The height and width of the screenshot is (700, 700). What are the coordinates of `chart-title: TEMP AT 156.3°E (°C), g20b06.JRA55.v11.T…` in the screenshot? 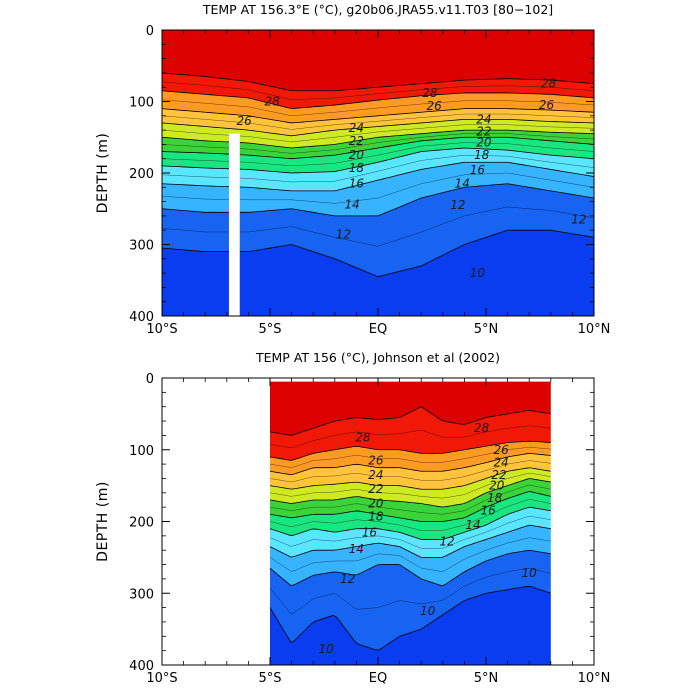 It's located at (377, 9).